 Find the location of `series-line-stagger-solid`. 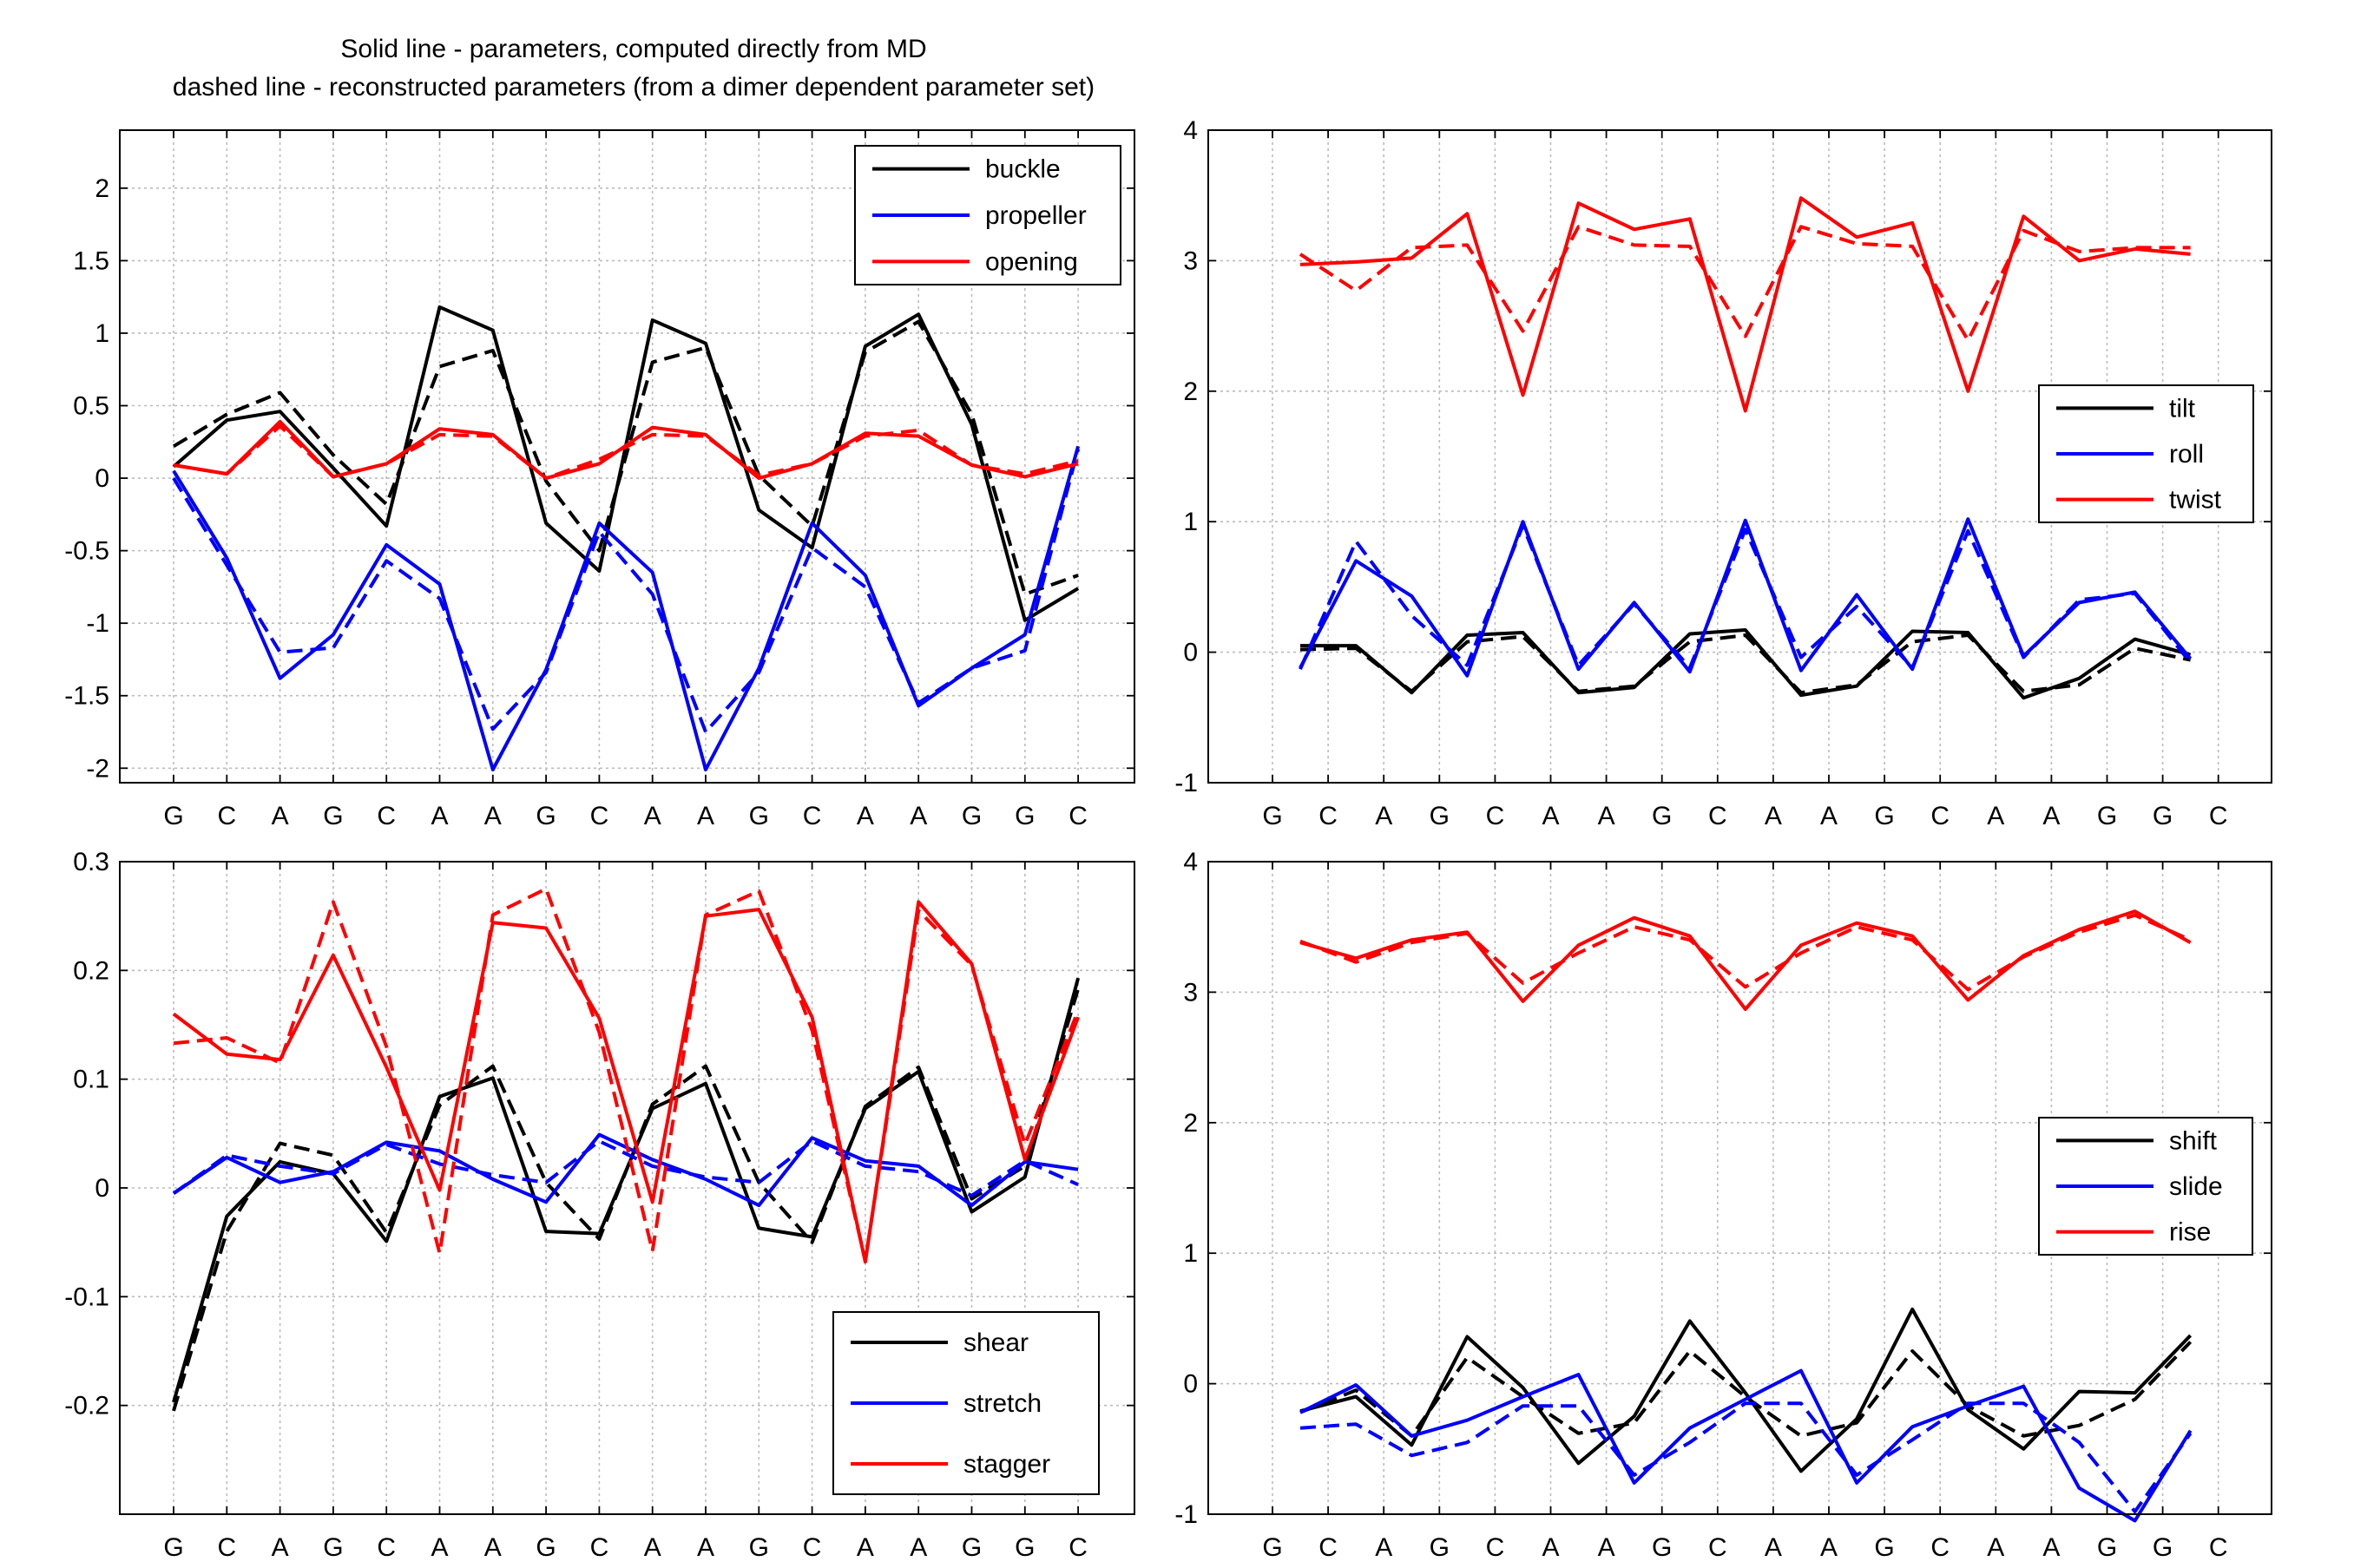

series-line-stagger-solid is located at coordinates (626, 1082).